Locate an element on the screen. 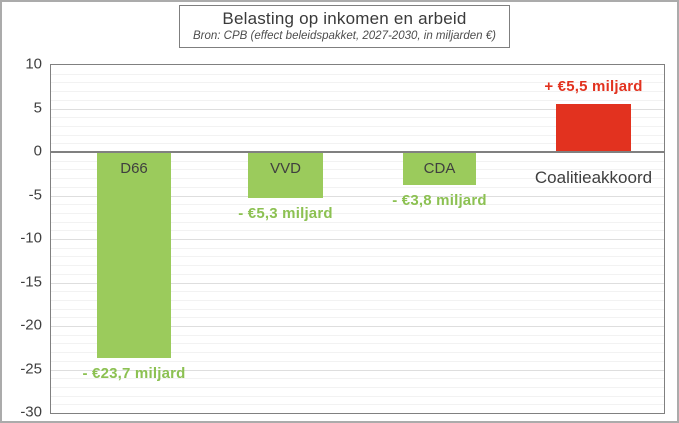 Image resolution: width=679 pixels, height=423 pixels. y-axis: 10 5 0 -5 -10 -15 -20 -25 -30 is located at coordinates (22, 238).